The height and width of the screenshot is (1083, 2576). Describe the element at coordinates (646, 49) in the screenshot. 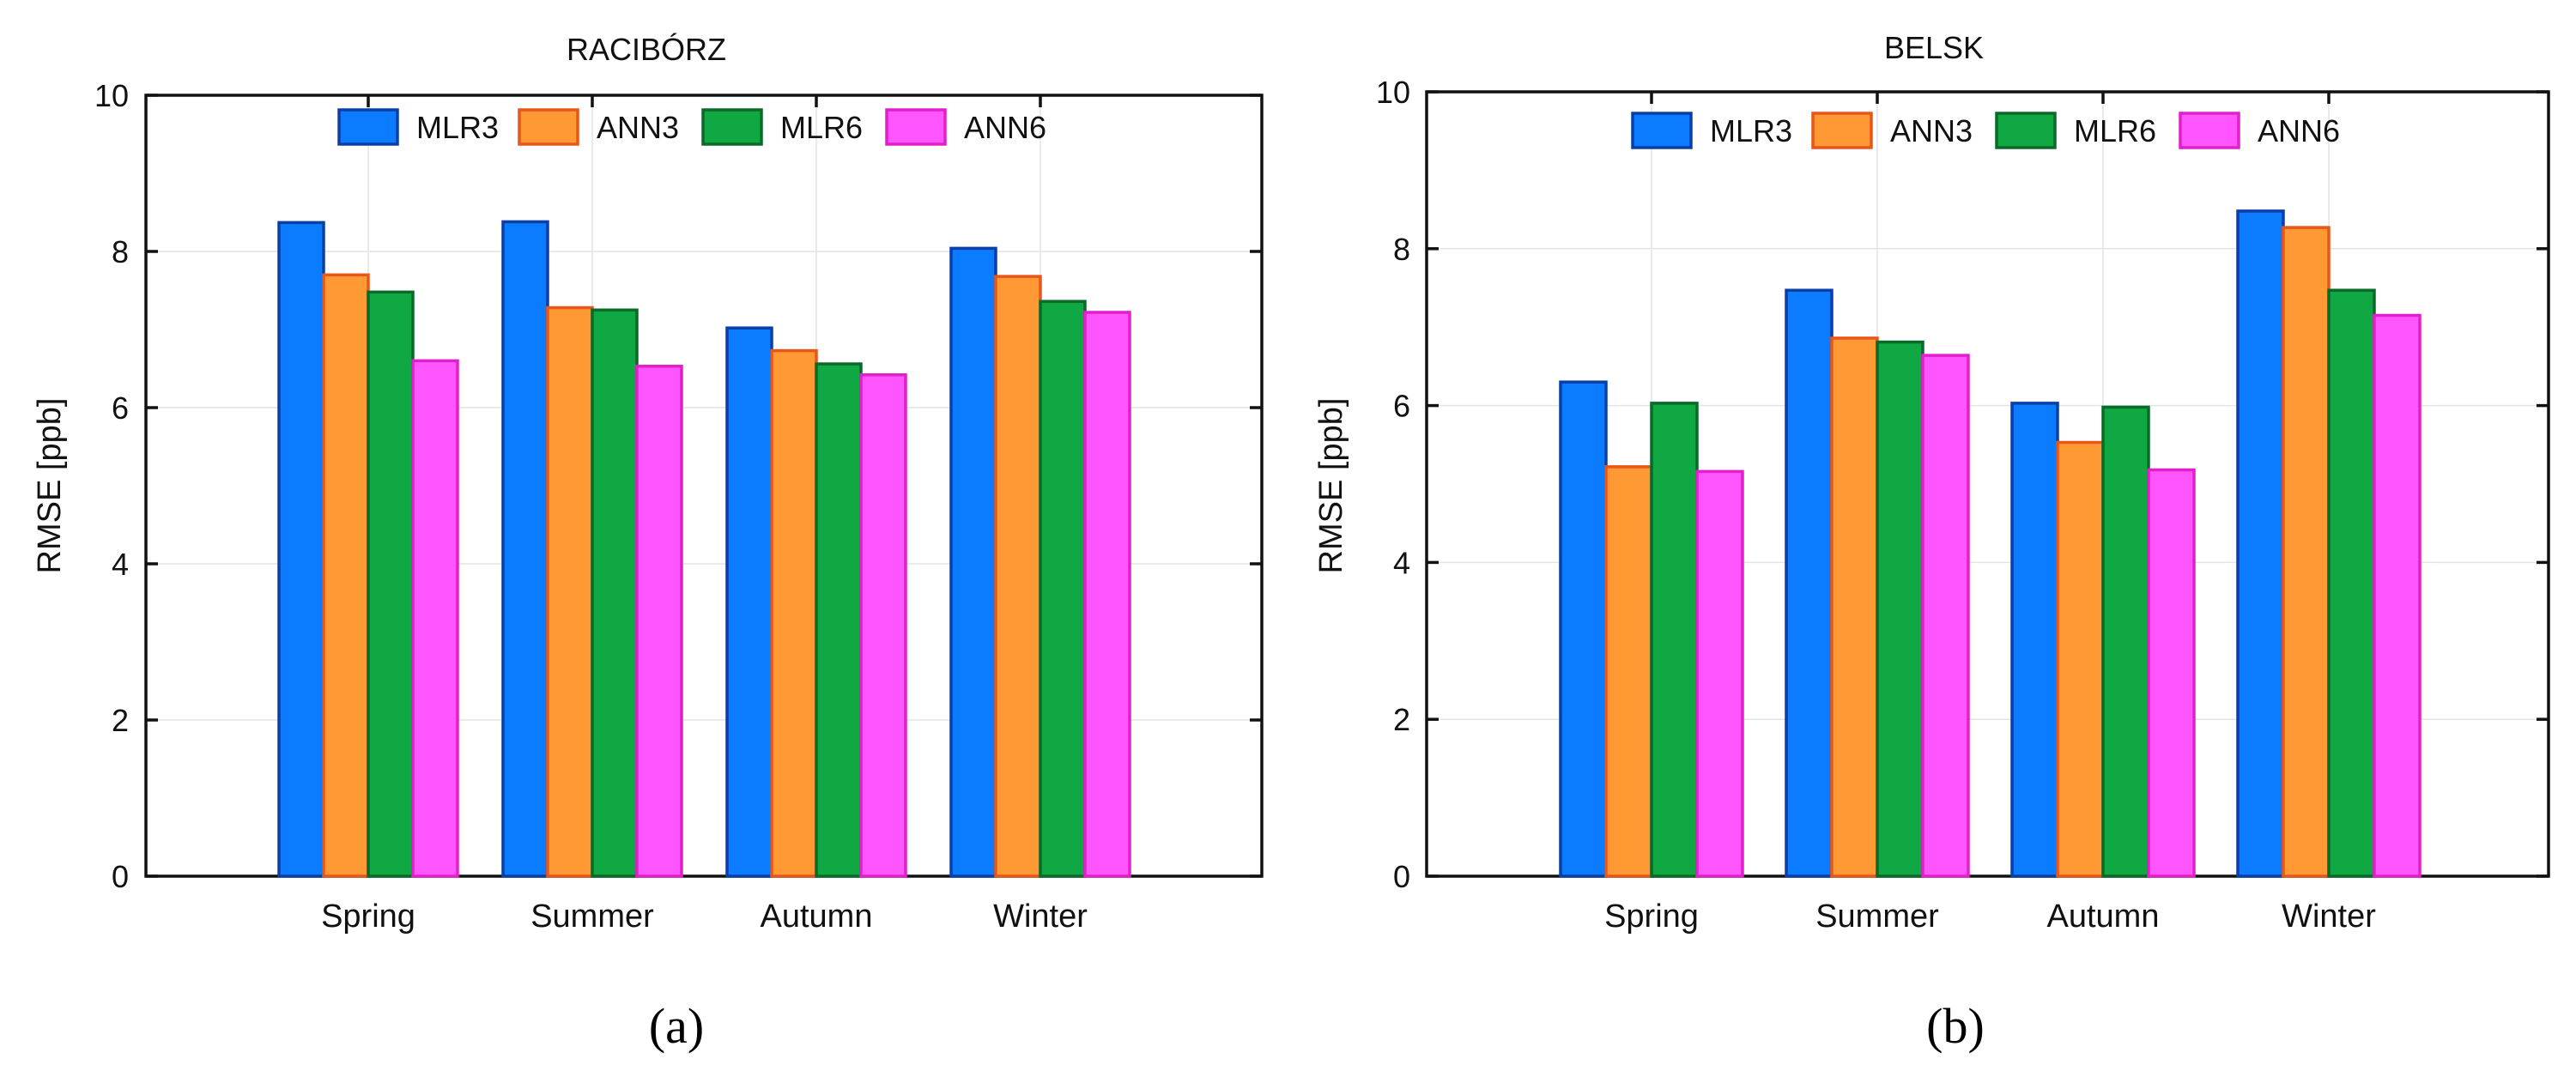

I see `chart-title: RACIBÓRZ` at that location.